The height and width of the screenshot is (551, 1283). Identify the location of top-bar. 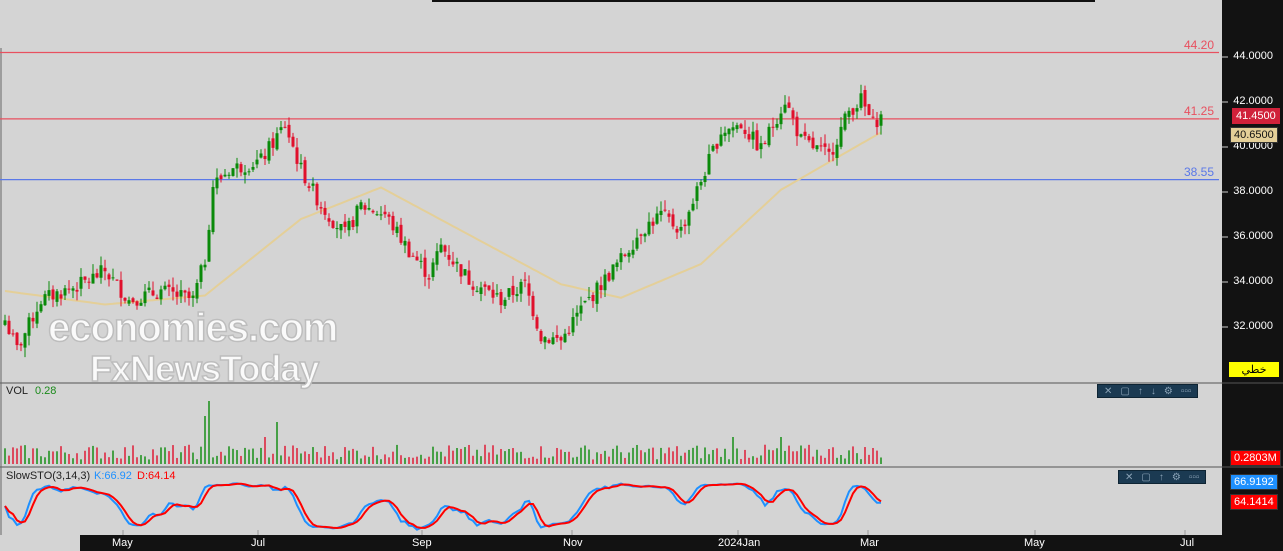
(763, 1).